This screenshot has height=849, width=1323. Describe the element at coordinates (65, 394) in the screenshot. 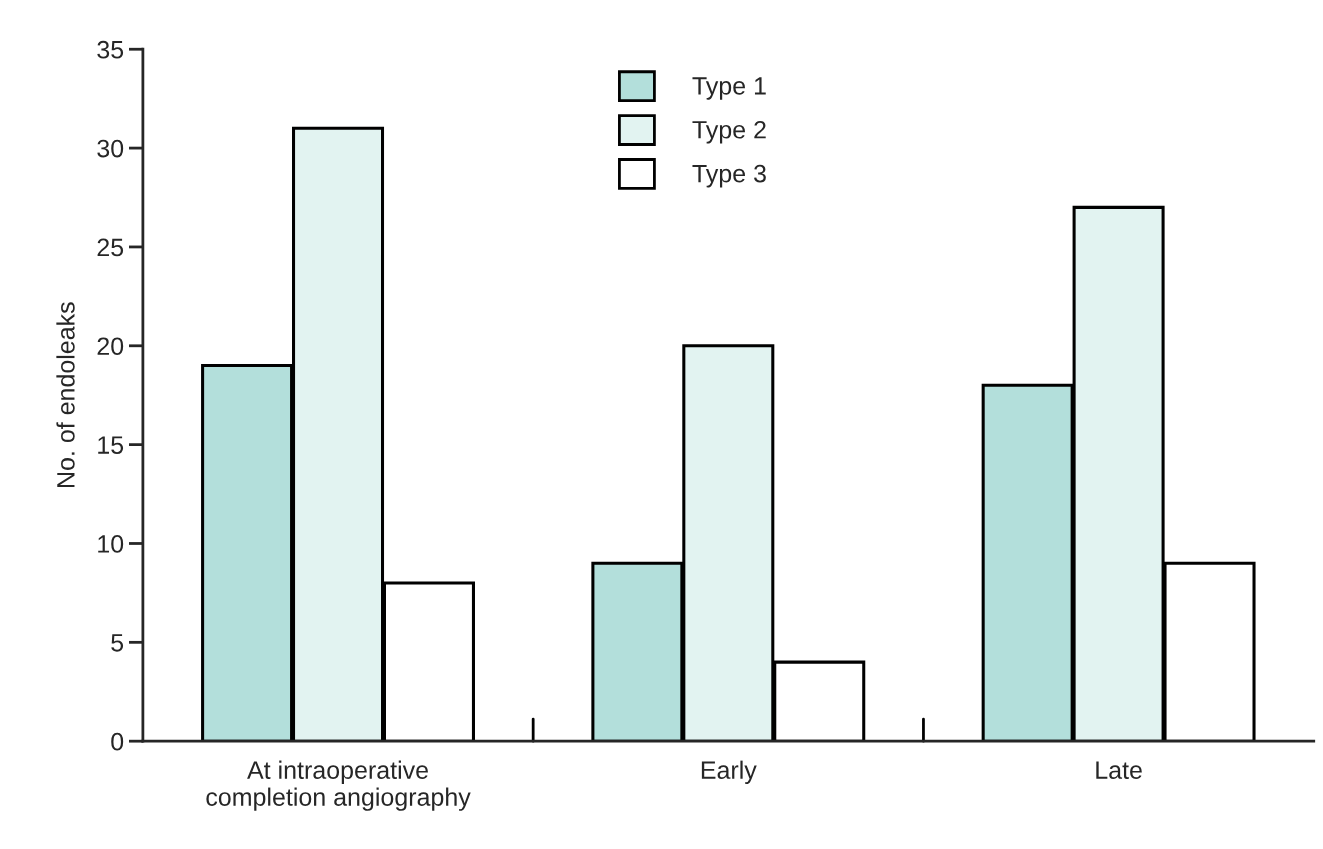

I see `y-axis-title: No. of endoleaks` at that location.